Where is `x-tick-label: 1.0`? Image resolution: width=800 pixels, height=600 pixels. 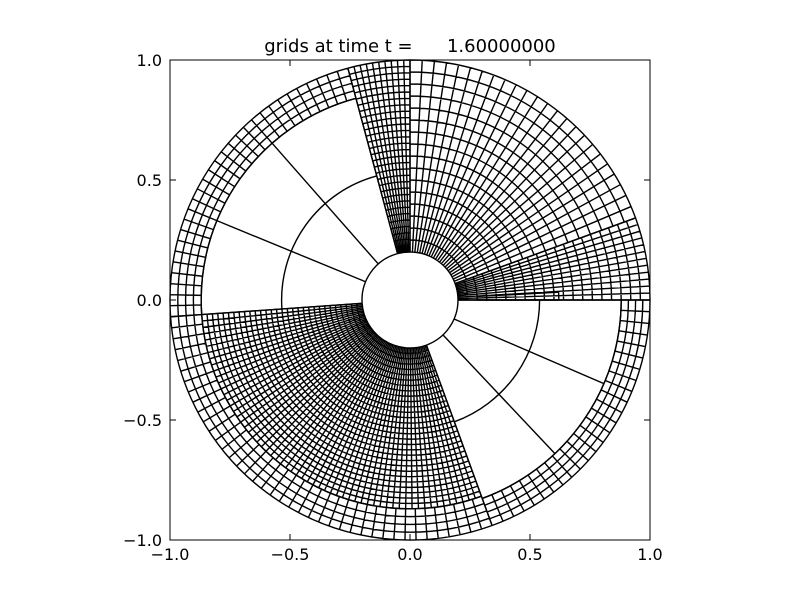
x-tick-label: 1.0 is located at coordinates (649, 554).